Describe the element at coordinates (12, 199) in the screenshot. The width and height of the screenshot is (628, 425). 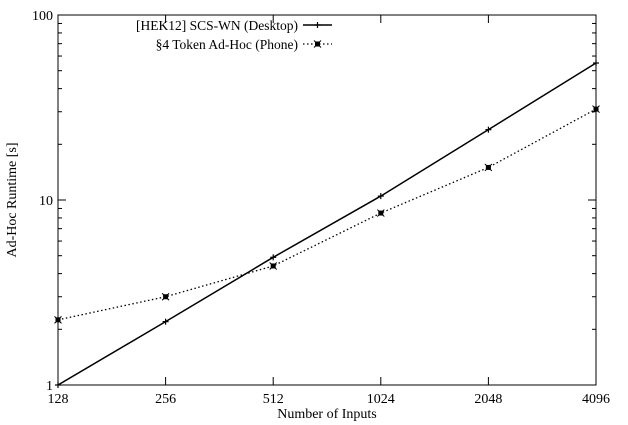
I see `y-axis-label: Ad-Hoc Runtime [s]` at that location.